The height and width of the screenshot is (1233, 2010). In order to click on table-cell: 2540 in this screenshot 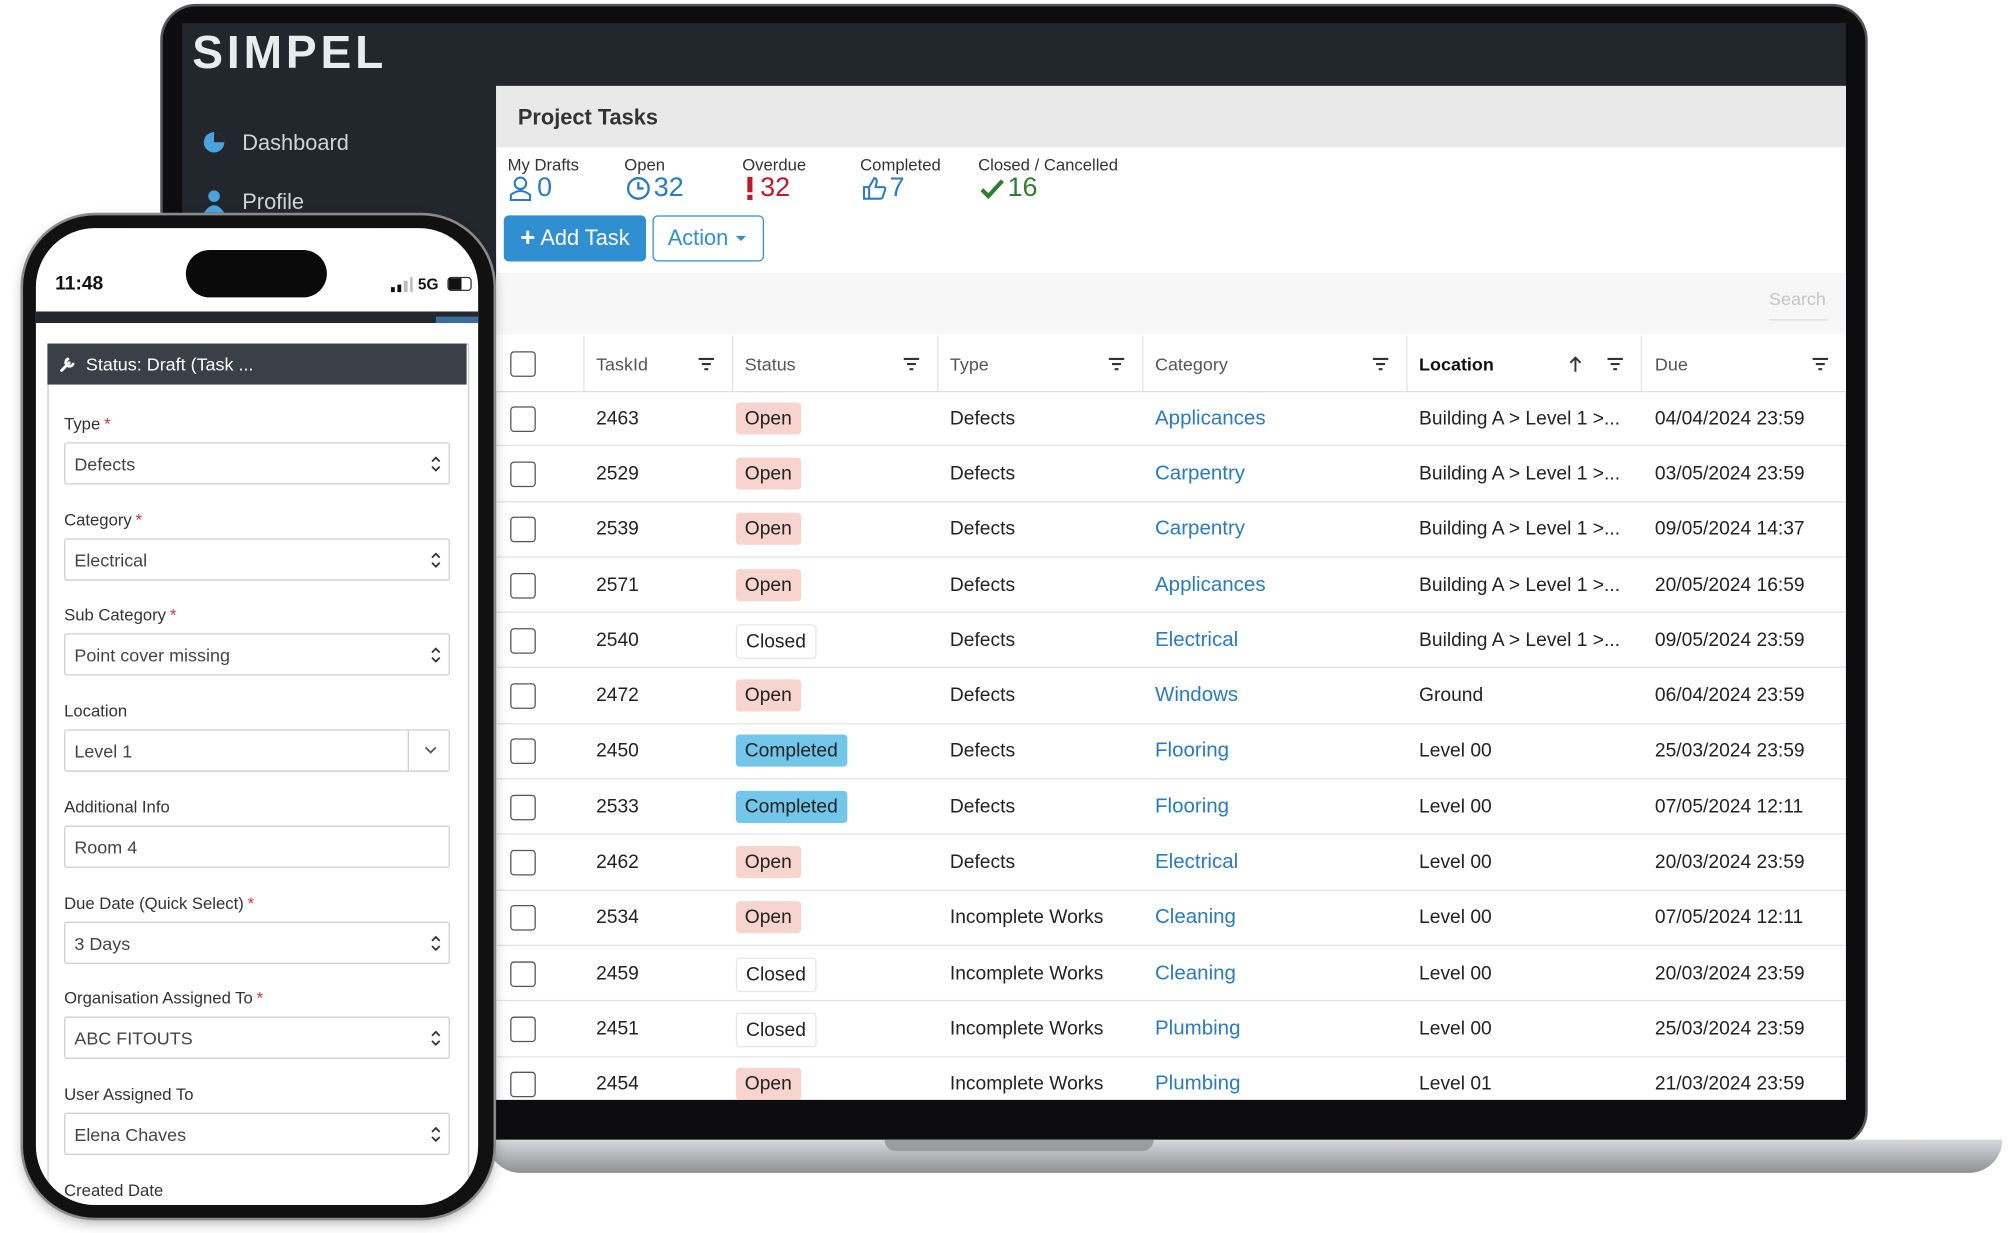, I will do `click(617, 640)`.